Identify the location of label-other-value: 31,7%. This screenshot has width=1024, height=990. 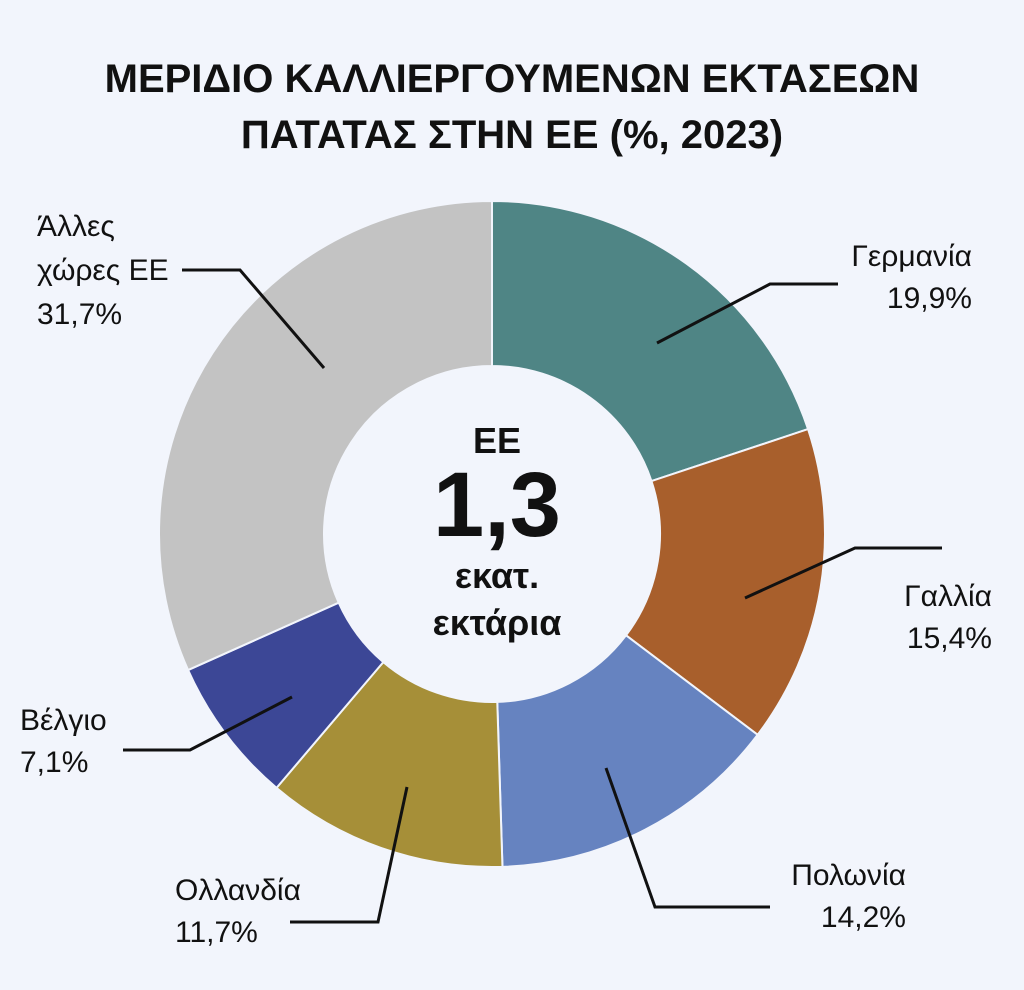
(79, 314).